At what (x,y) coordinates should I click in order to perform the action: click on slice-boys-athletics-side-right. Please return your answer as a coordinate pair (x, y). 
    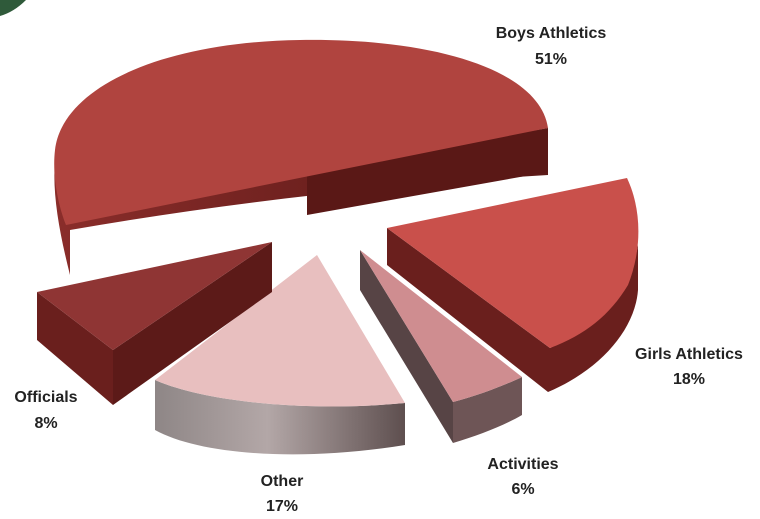
    Looking at the image, I should click on (427, 171).